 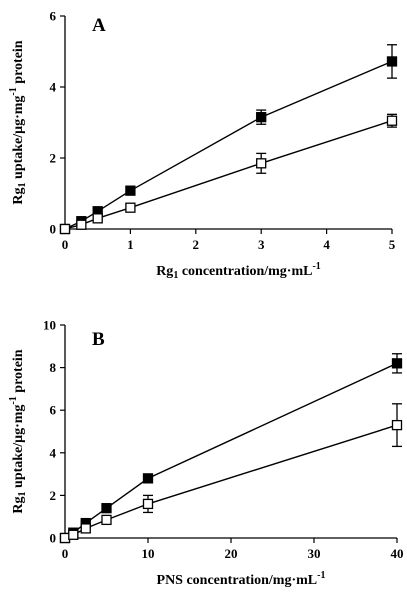 I want to click on x-tick-label: 10, so click(x=148, y=553).